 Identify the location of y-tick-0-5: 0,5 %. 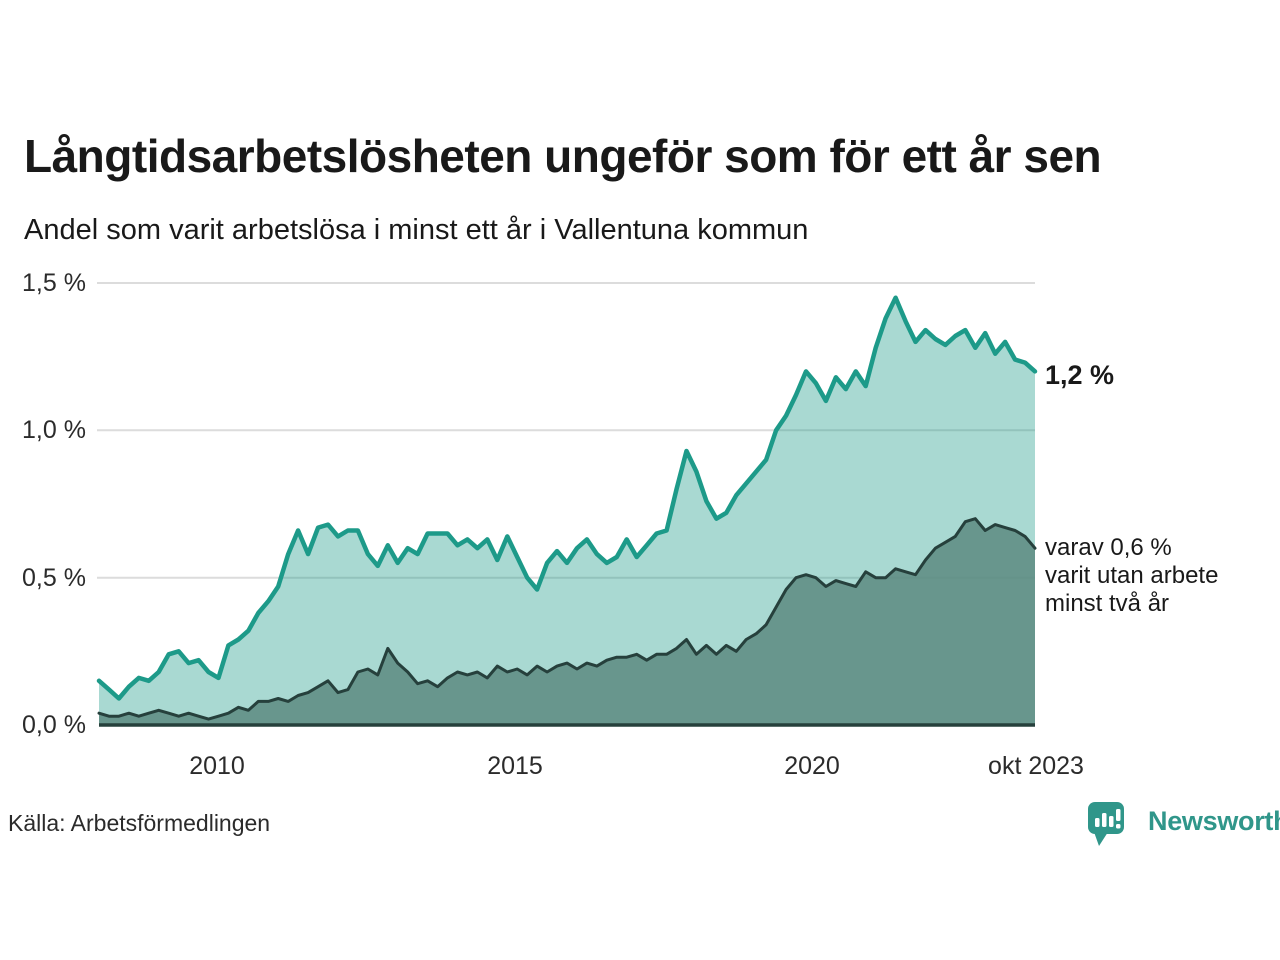
(54, 578).